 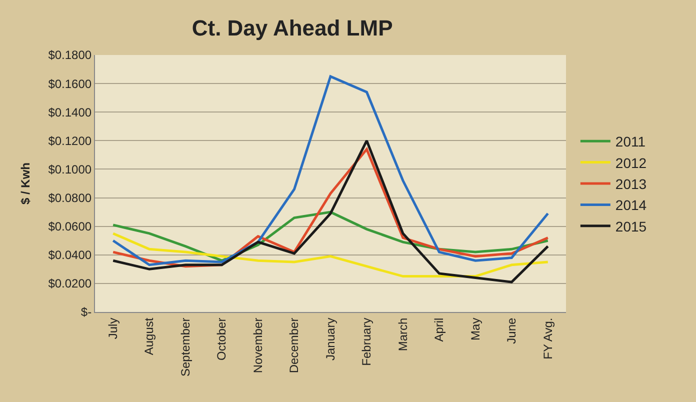 What do you see at coordinates (70, 169) in the screenshot?
I see `y-tick-label: $0.1000` at bounding box center [70, 169].